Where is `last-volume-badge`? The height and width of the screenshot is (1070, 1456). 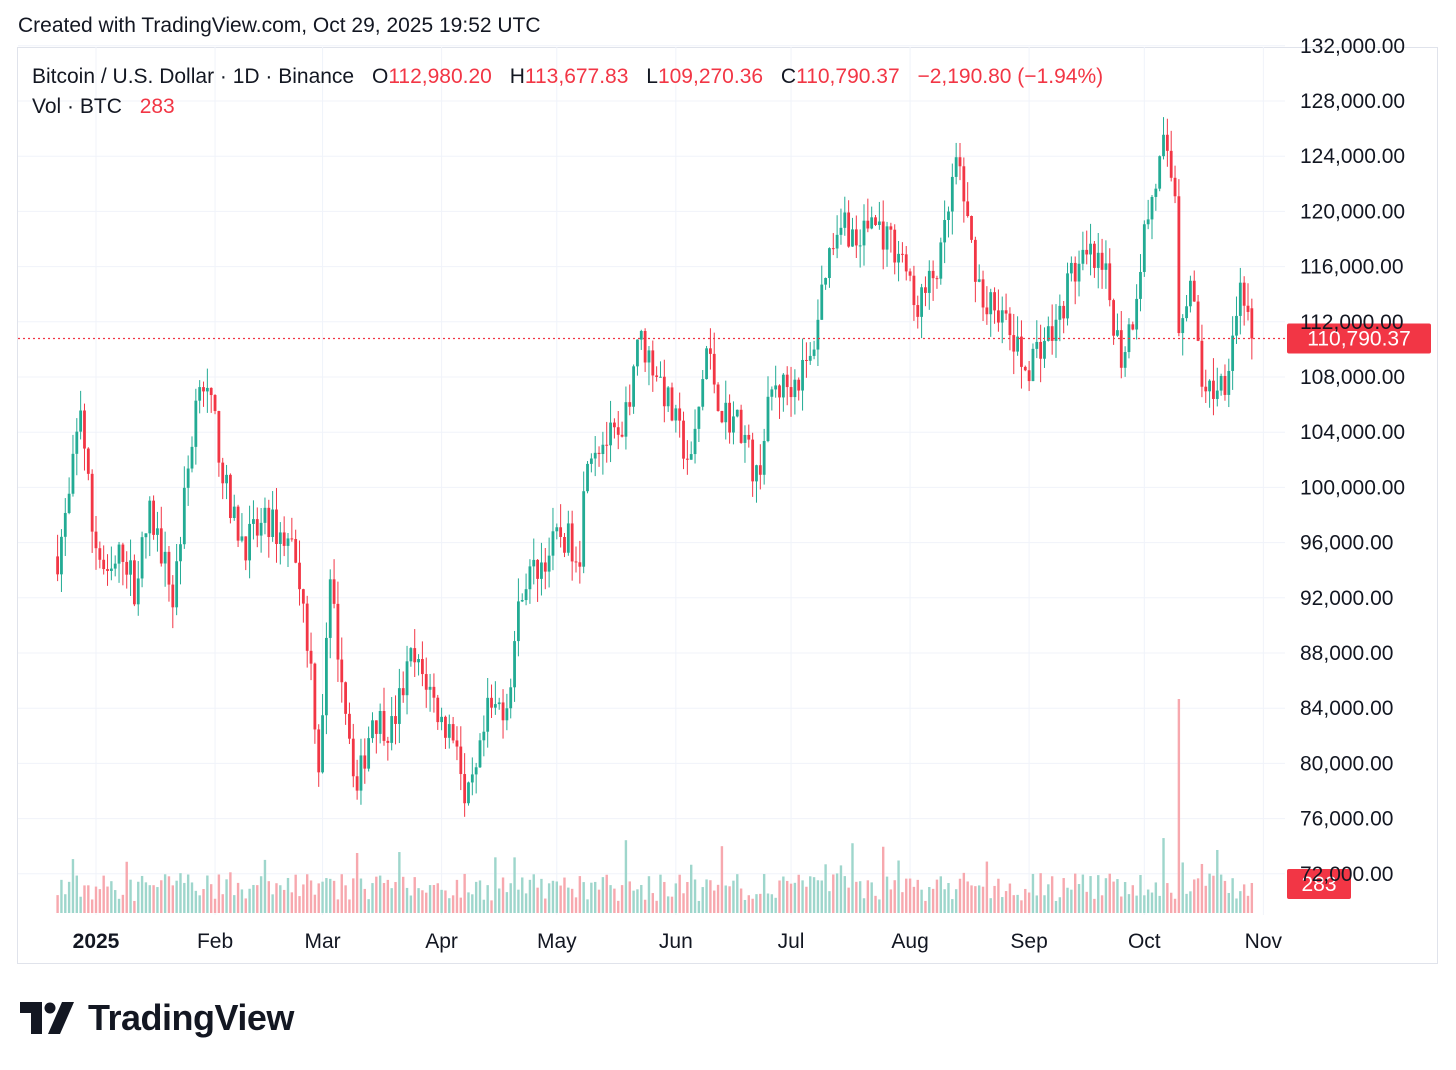
last-volume-badge is located at coordinates (1319, 884).